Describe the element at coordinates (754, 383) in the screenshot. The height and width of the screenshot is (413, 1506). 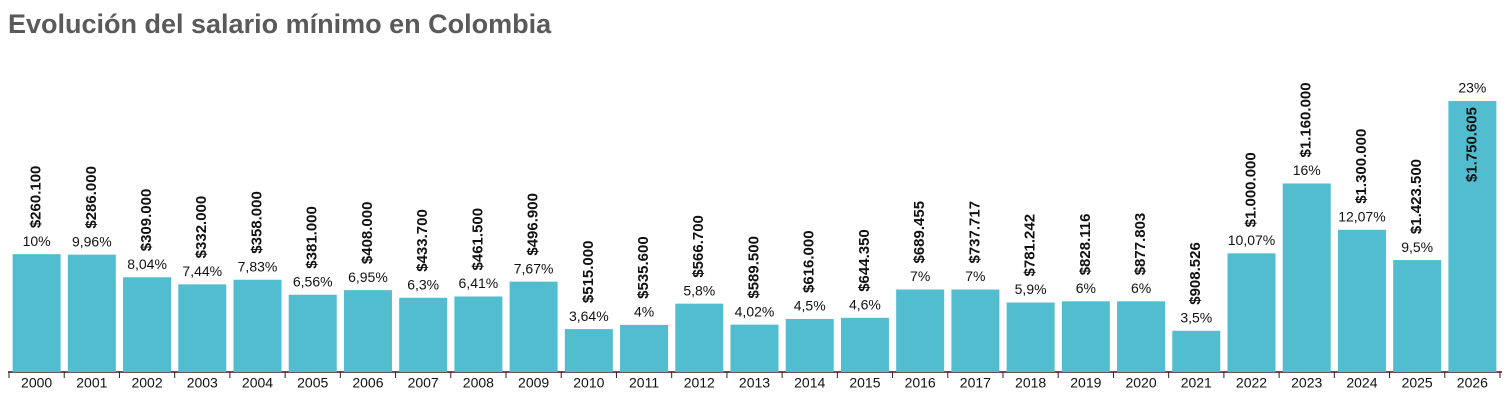
I see `x-tick-label: 2013` at that location.